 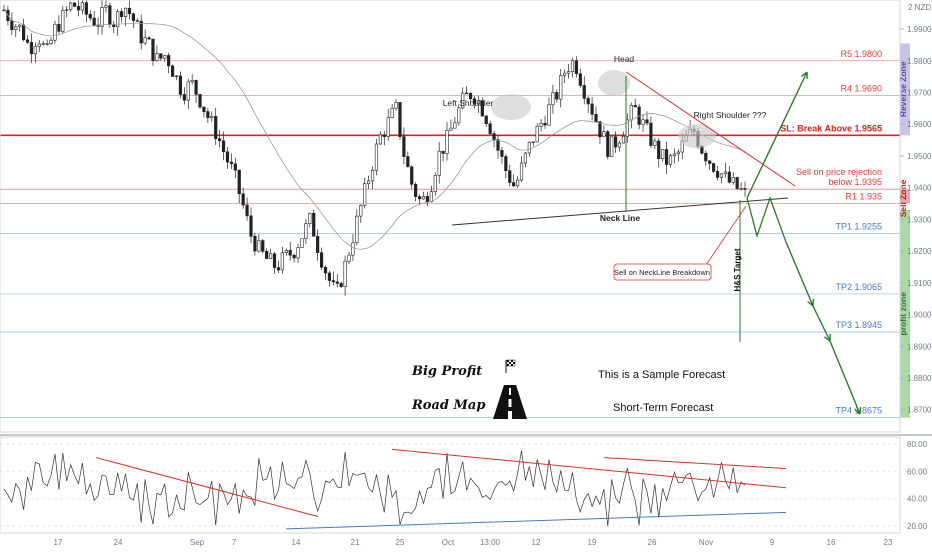 What do you see at coordinates (448, 542) in the screenshot?
I see `x-tick-label: Oct` at bounding box center [448, 542].